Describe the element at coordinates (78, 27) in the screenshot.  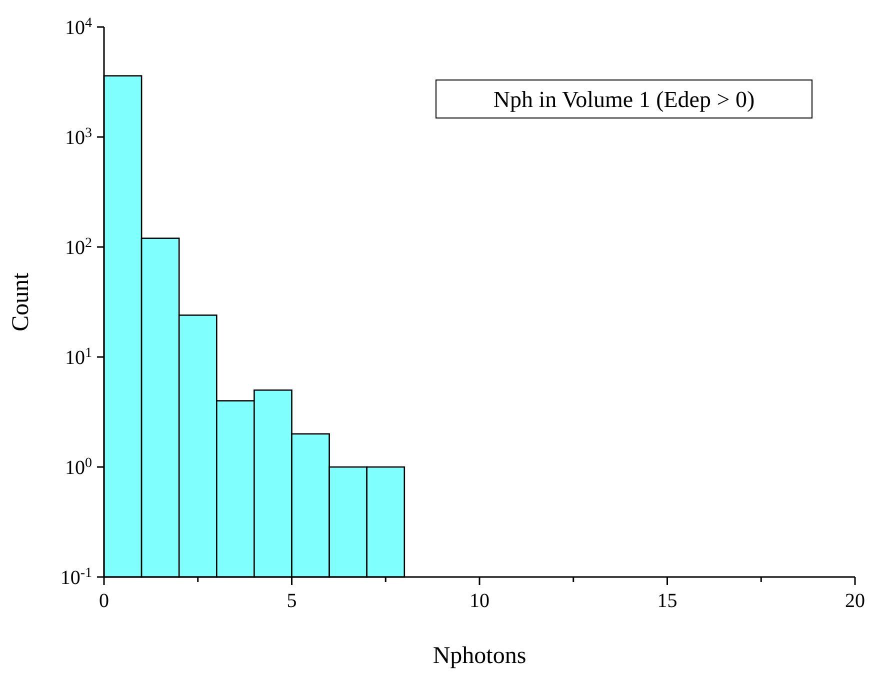
I see `y-tick-label: 10$^{4}$` at that location.